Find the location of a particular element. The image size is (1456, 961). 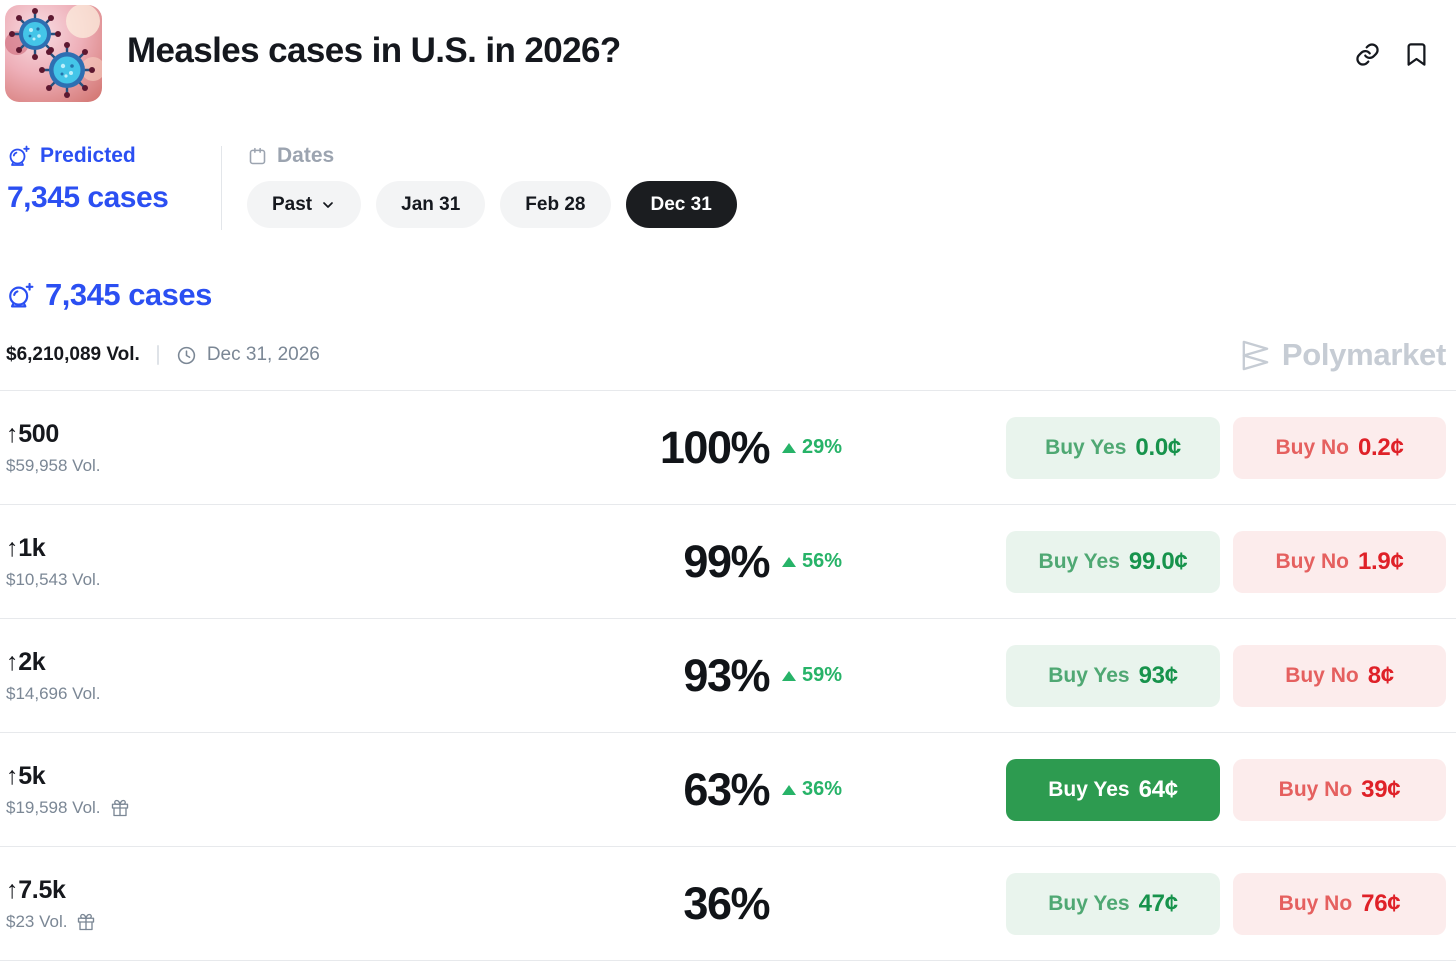

meta-divider is located at coordinates (157, 355).